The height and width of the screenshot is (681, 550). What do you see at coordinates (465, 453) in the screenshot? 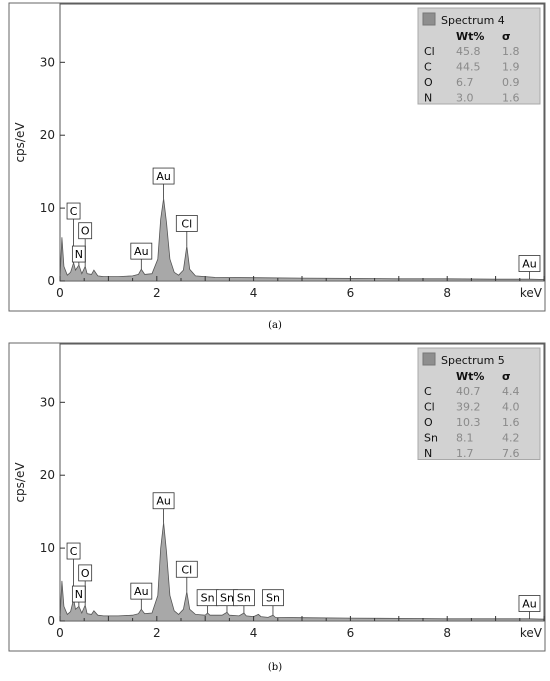
I see `legend-row-wt: 1.7` at bounding box center [465, 453].